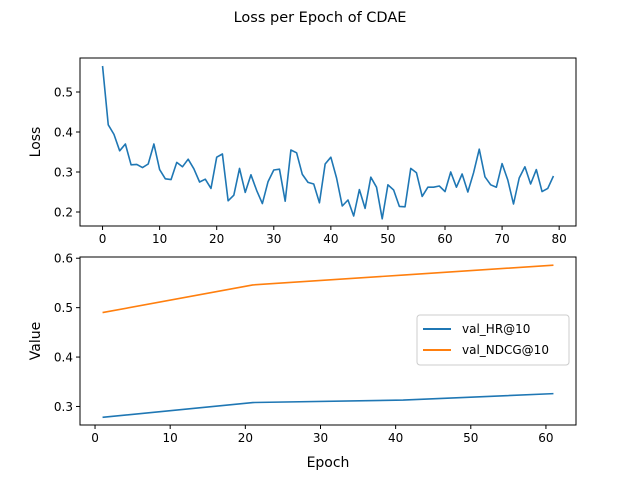 Image resolution: width=640 pixels, height=482 pixels. I want to click on loss-y-tick-label: 0.4, so click(63, 133).